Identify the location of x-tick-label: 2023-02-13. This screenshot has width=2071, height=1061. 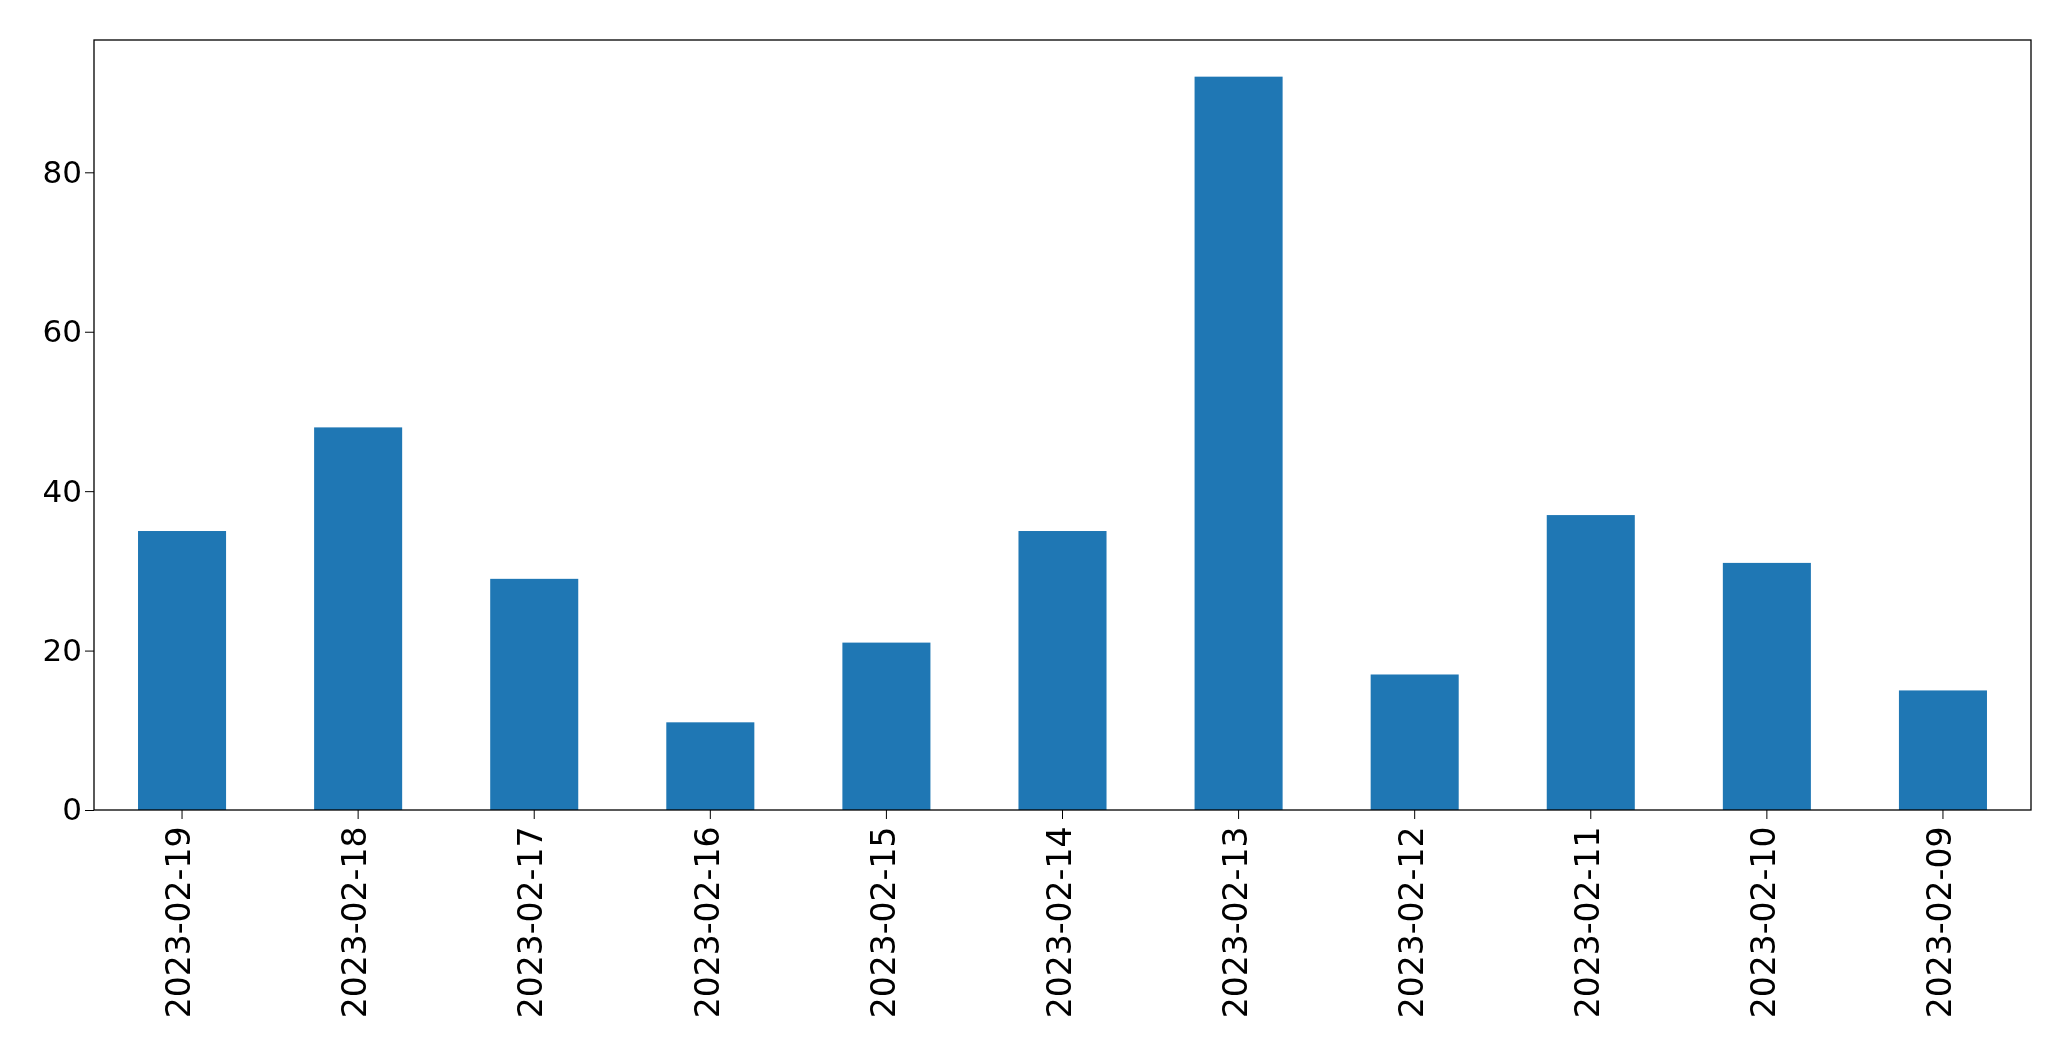
(1235, 922).